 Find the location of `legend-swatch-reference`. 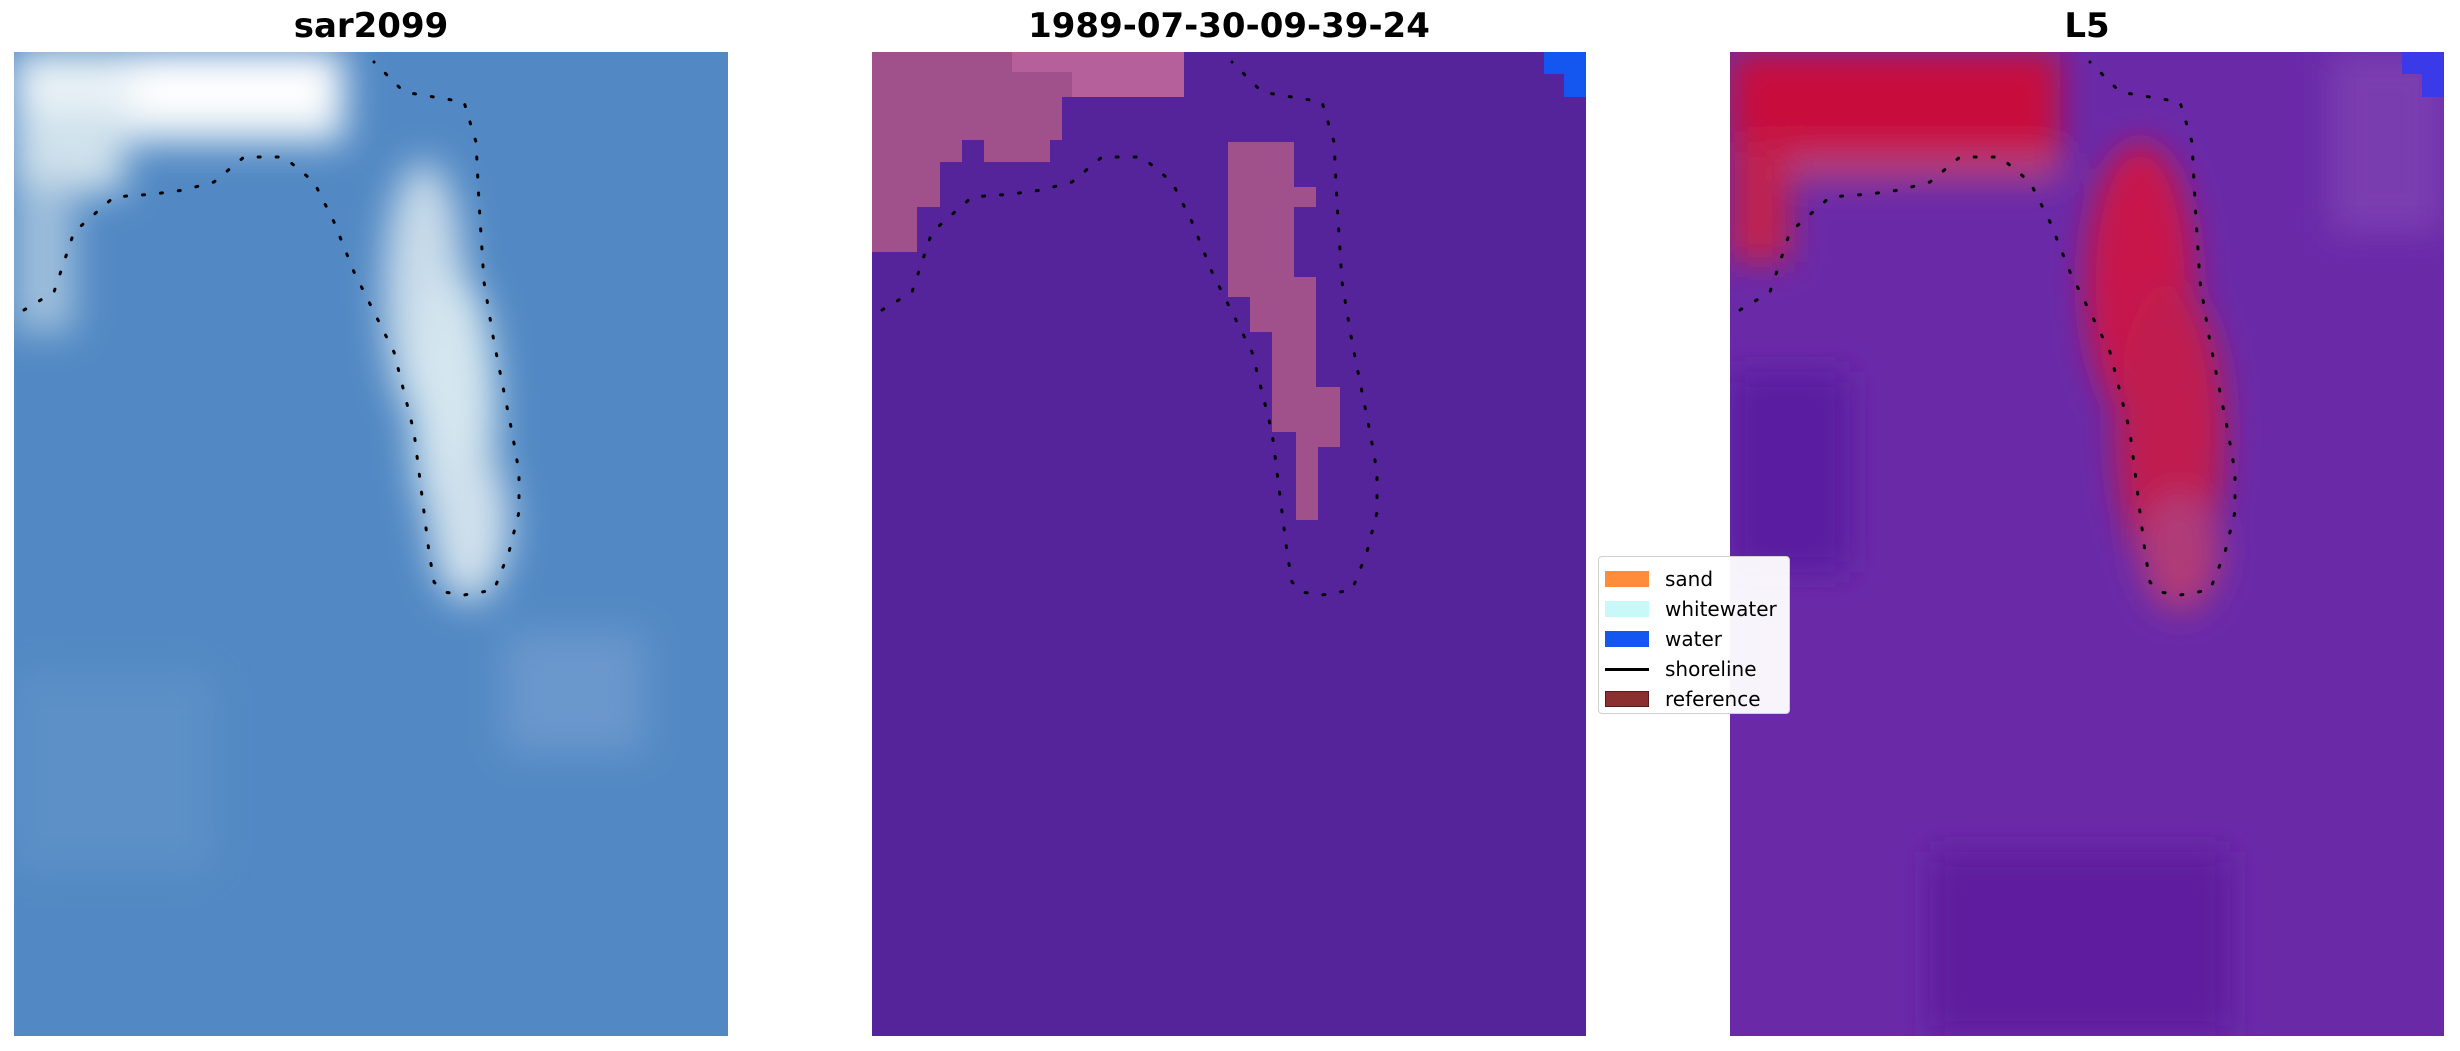

legend-swatch-reference is located at coordinates (1627, 699).